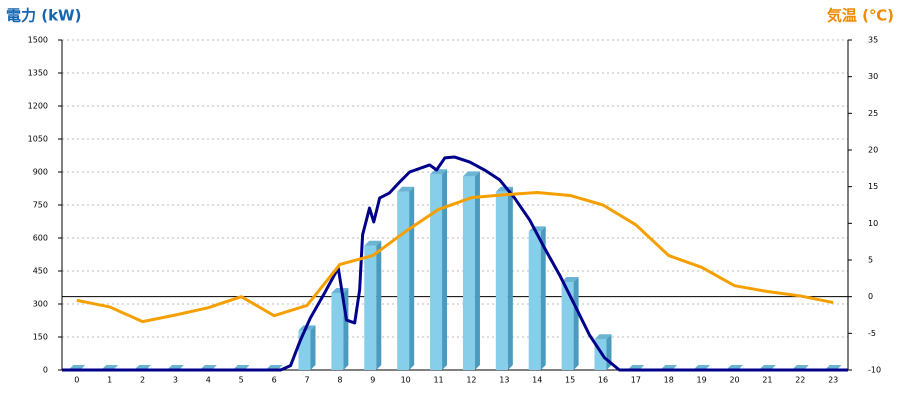 The width and height of the screenshot is (900, 400). I want to click on y2-tick-label: -10, so click(874, 370).